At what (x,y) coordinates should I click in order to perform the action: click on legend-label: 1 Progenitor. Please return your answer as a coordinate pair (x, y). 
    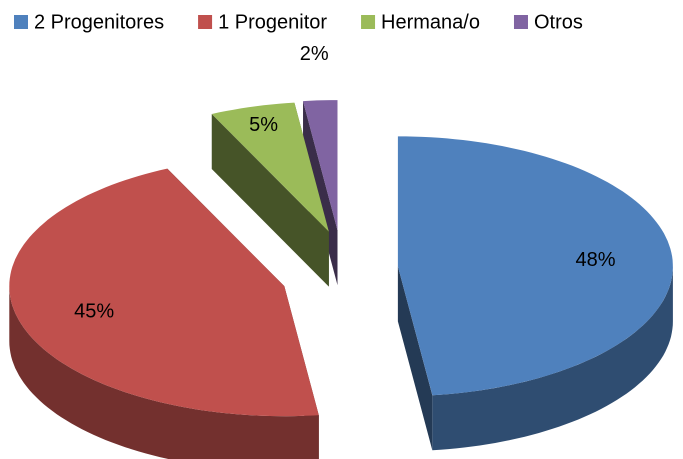
    Looking at the image, I should click on (272, 22).